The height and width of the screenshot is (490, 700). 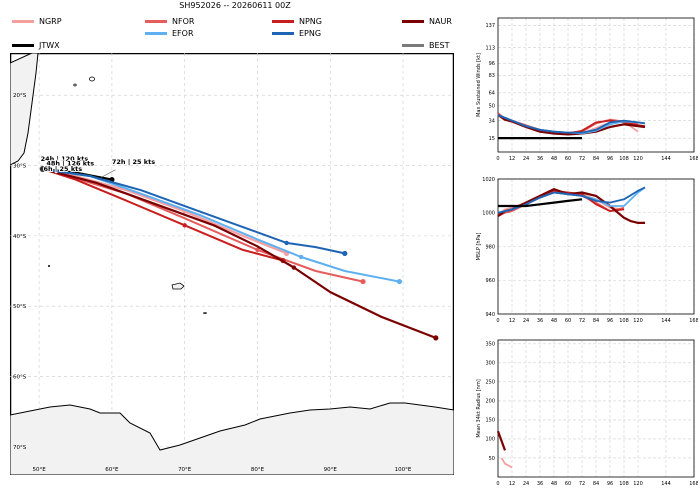 I want to click on track-annotation: 24h | 120 kts, so click(x=65, y=159).